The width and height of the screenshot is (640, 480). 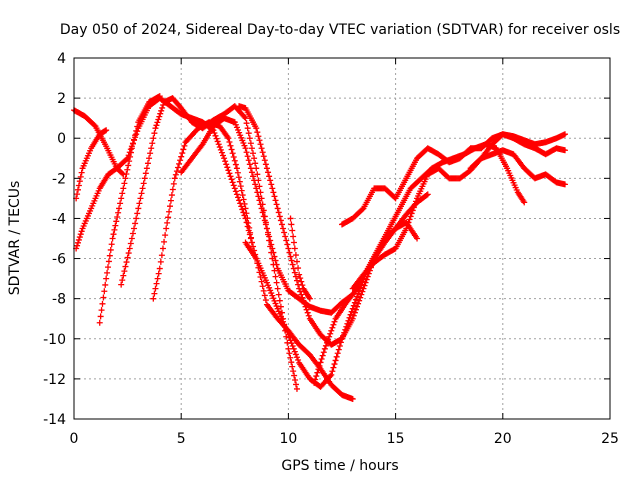 What do you see at coordinates (181, 439) in the screenshot?
I see `x-tick-label: 5` at bounding box center [181, 439].